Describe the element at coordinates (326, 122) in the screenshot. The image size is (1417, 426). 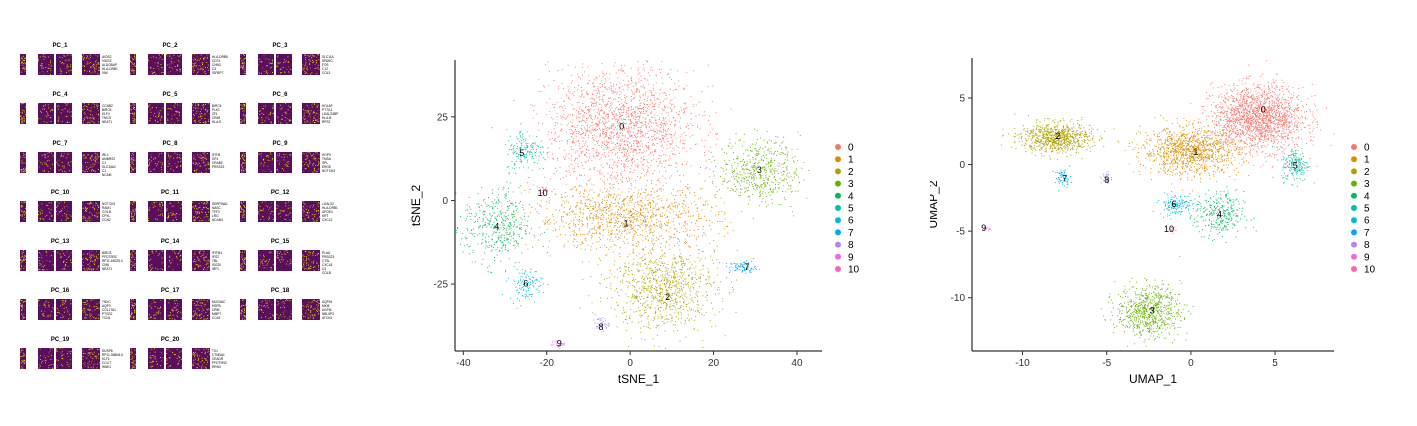
I see `gene-label: RPS2` at that location.